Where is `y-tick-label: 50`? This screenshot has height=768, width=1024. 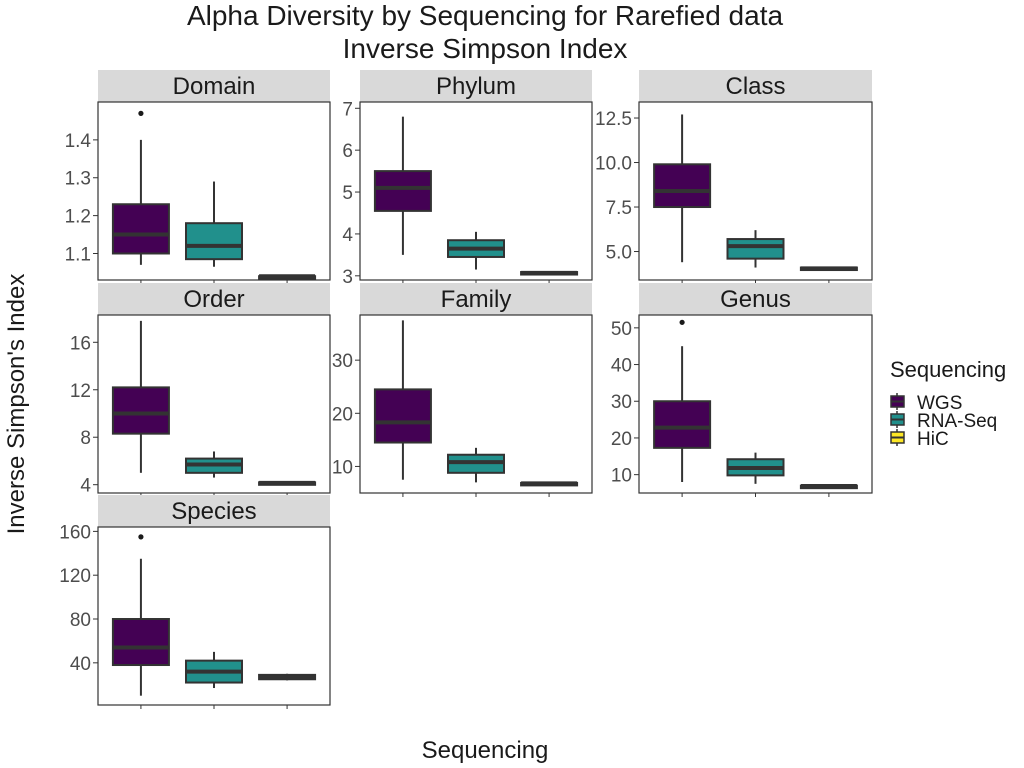 y-tick-label: 50 is located at coordinates (621, 329).